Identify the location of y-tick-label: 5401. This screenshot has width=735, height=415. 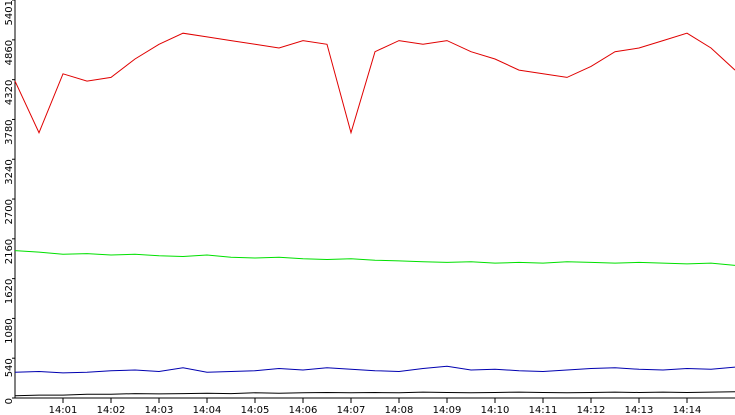
(9, 12).